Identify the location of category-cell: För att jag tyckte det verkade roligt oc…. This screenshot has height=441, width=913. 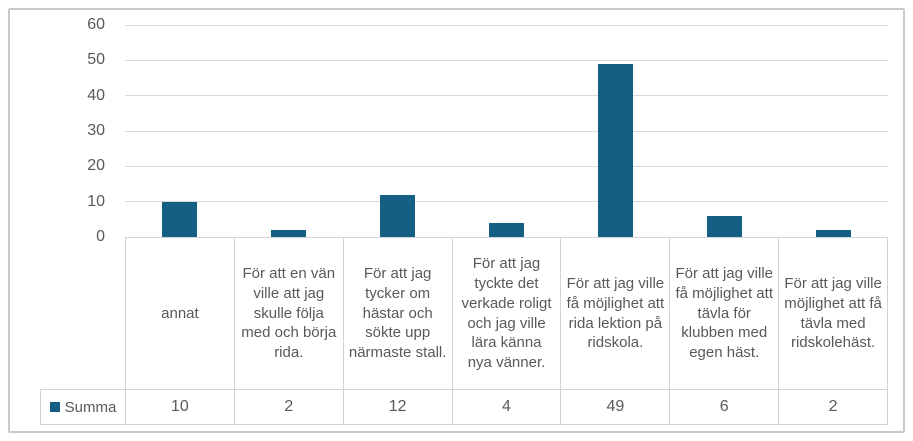
(506, 313).